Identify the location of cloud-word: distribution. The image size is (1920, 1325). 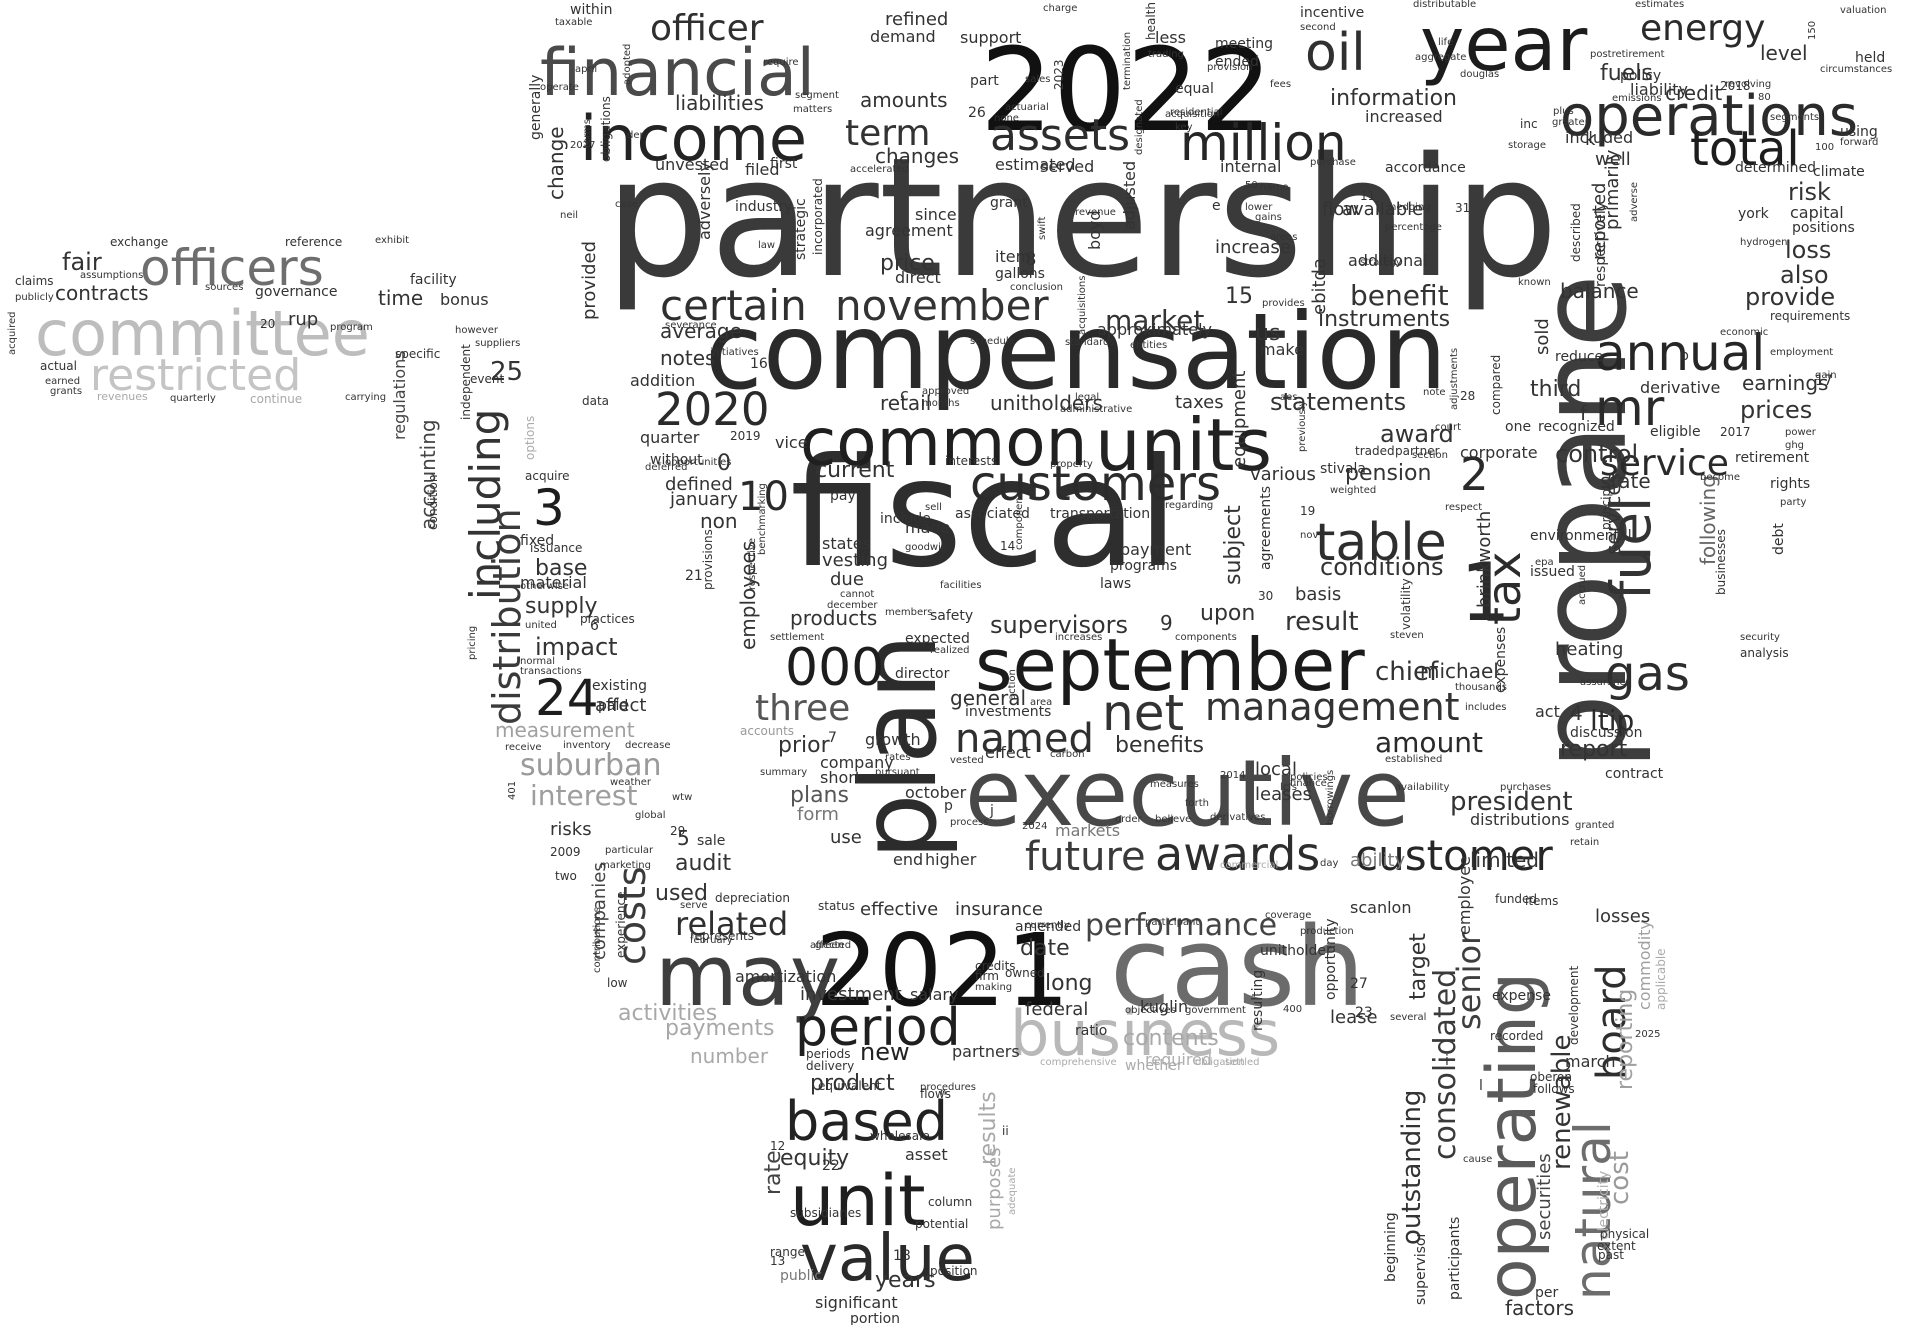
(507, 616).